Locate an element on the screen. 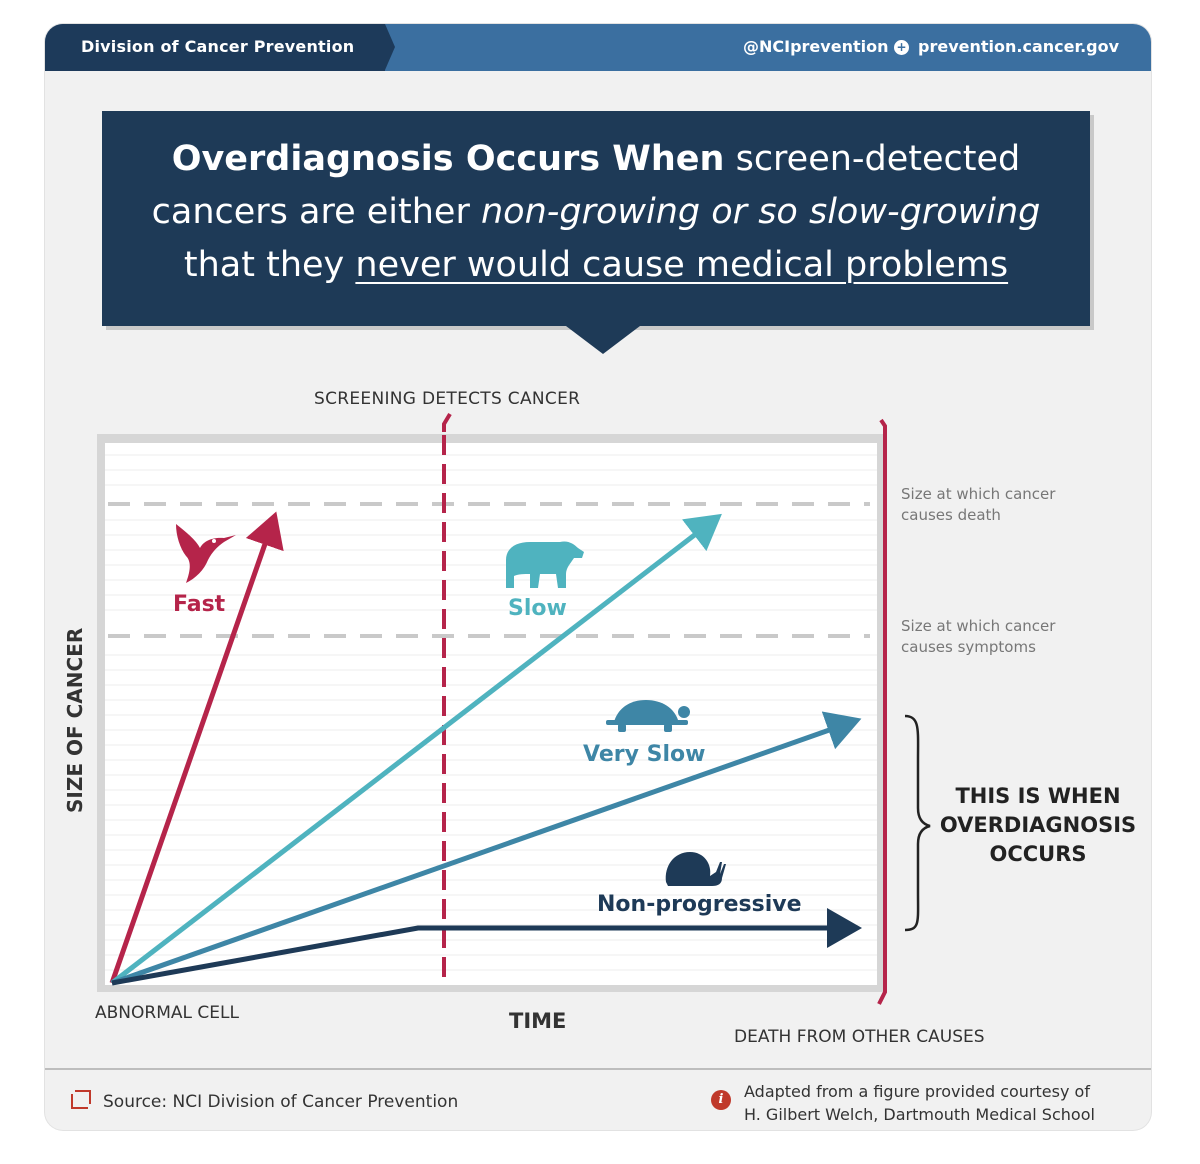 The width and height of the screenshot is (1200, 1164). headline-line2-plain: cancers are either is located at coordinates (316, 212).